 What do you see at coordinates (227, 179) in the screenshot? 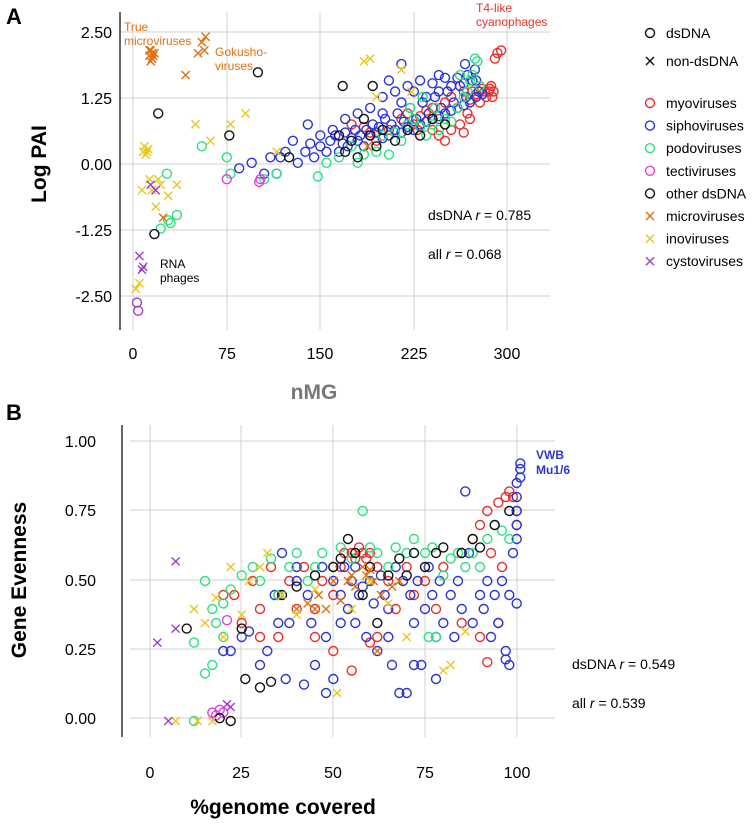
I see `point-tectiviruses` at bounding box center [227, 179].